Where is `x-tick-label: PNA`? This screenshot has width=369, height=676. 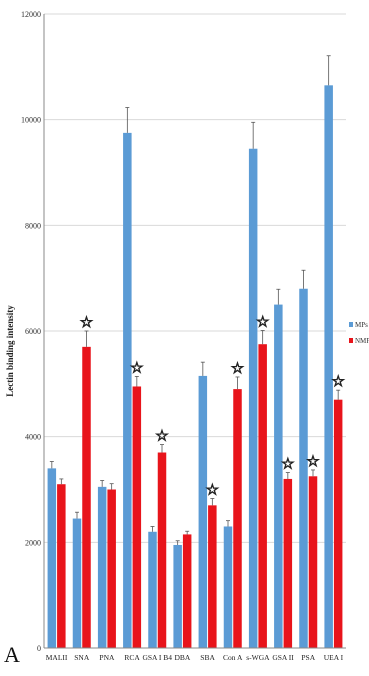 x-tick-label: PNA is located at coordinates (107, 657).